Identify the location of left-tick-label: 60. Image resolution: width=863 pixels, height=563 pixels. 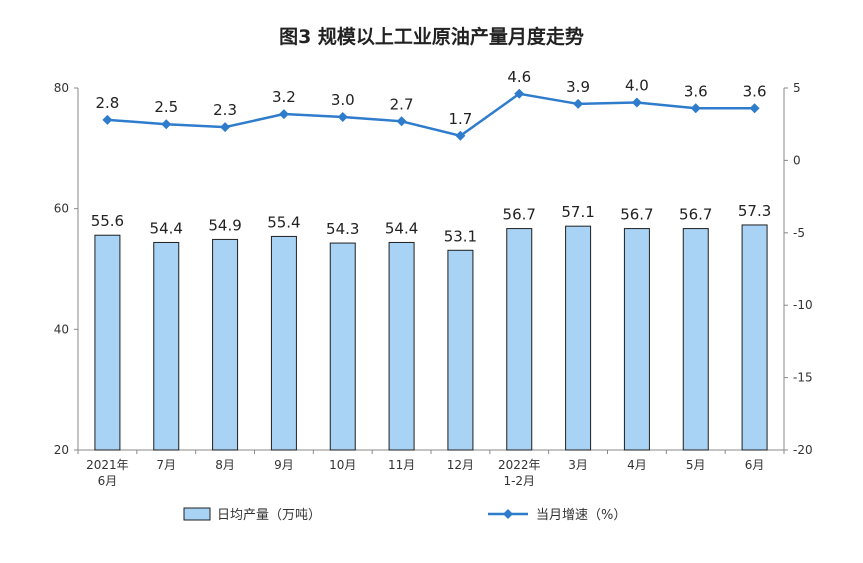
(61, 209).